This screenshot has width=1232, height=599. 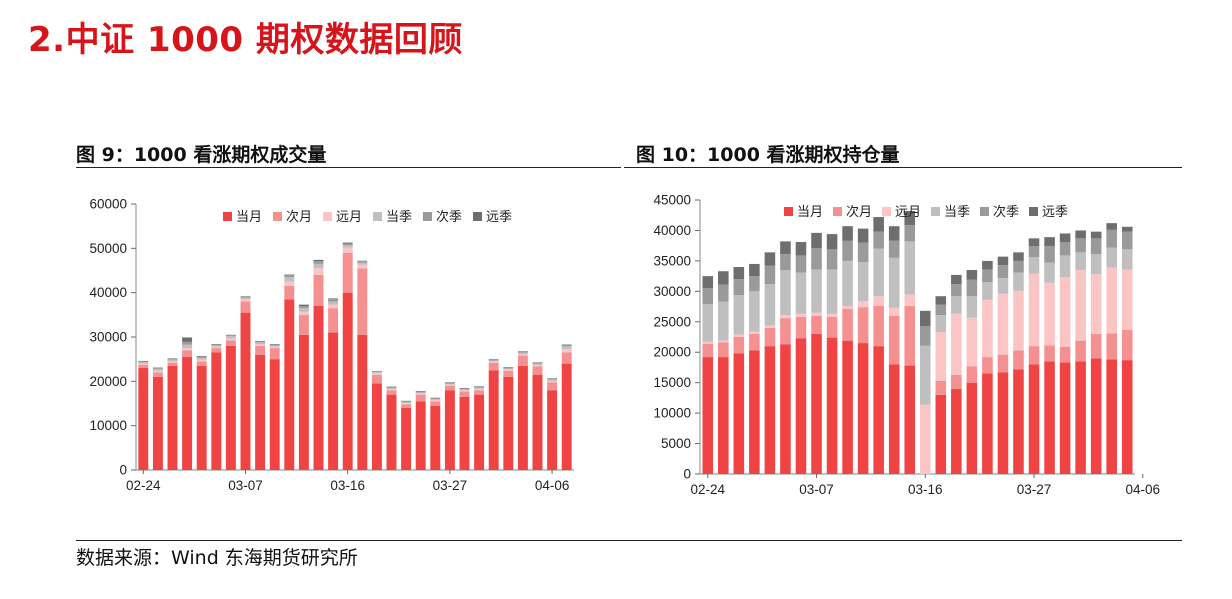 I want to click on chart1-top-rule, so click(x=348, y=167).